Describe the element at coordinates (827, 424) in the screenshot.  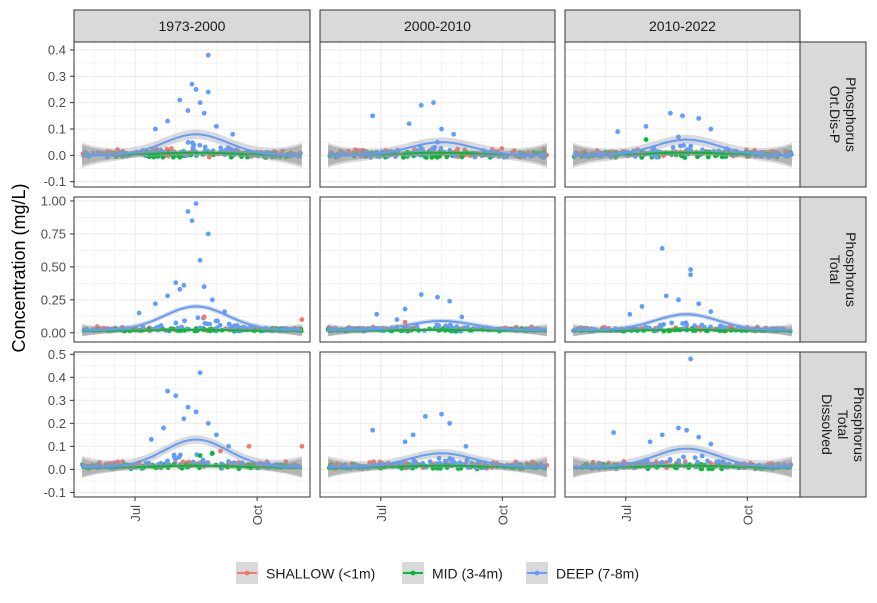
I see `row-strip-label: Dissolved` at that location.